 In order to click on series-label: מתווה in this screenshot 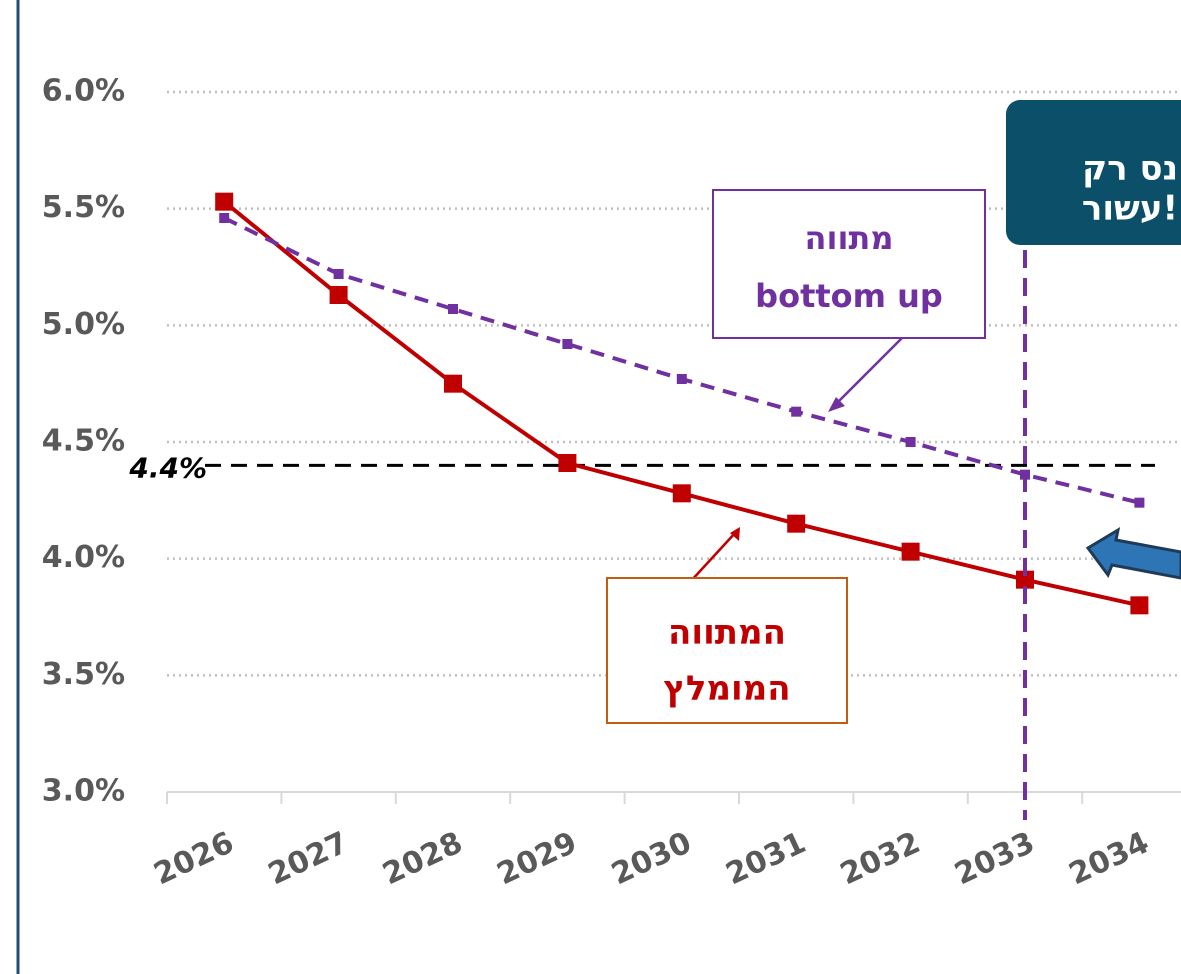, I will do `click(849, 238)`.